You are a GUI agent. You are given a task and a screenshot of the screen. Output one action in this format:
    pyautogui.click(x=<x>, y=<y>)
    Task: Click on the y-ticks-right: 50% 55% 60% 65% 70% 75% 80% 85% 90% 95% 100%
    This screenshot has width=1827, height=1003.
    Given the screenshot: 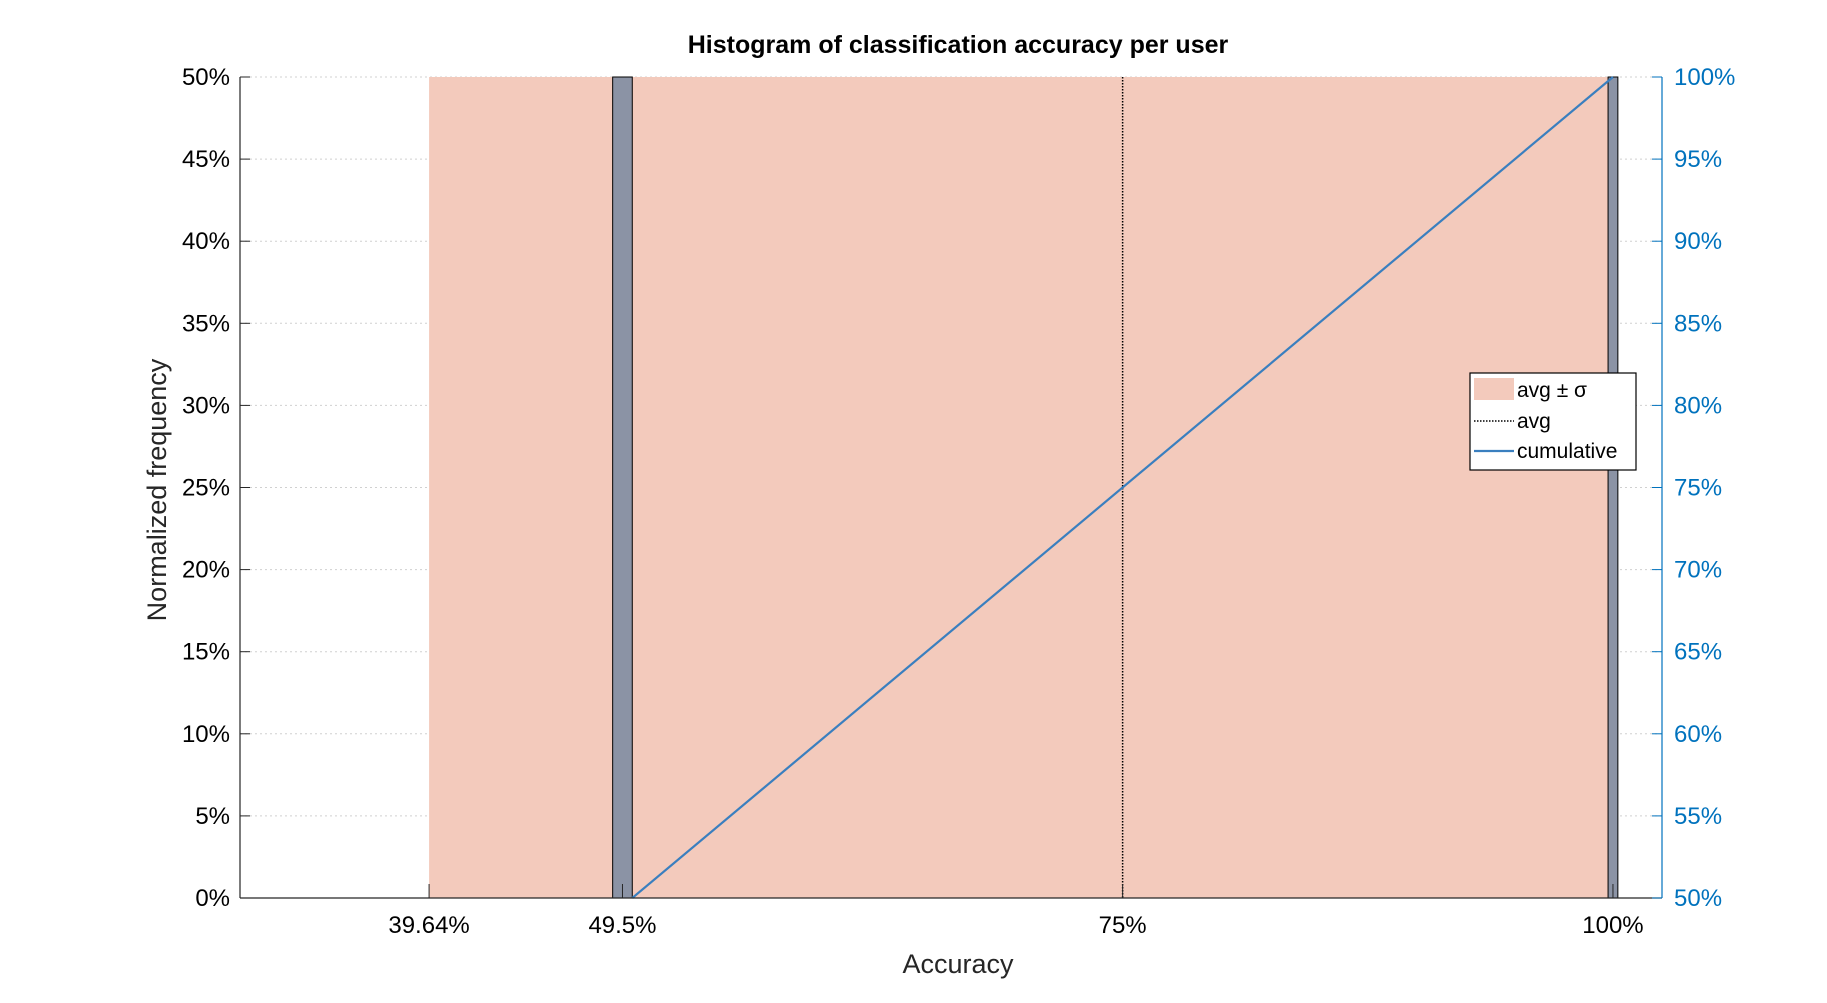 What is the action you would take?
    pyautogui.click(x=1693, y=488)
    